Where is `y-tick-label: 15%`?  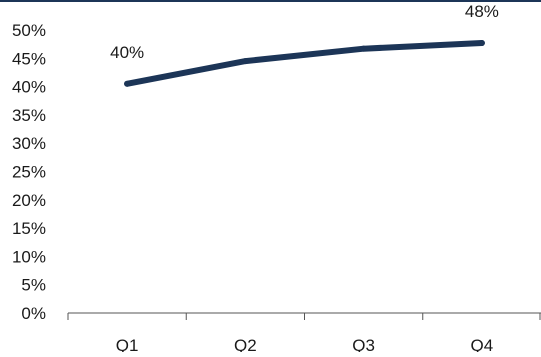 y-tick-label: 15% is located at coordinates (29, 228).